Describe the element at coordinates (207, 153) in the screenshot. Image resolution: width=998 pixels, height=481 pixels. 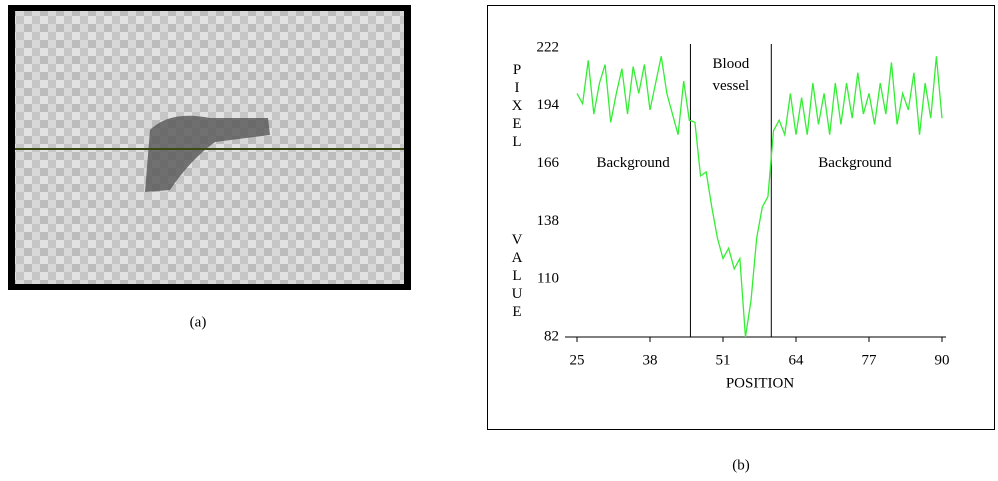
I see `vessel-shape` at that location.